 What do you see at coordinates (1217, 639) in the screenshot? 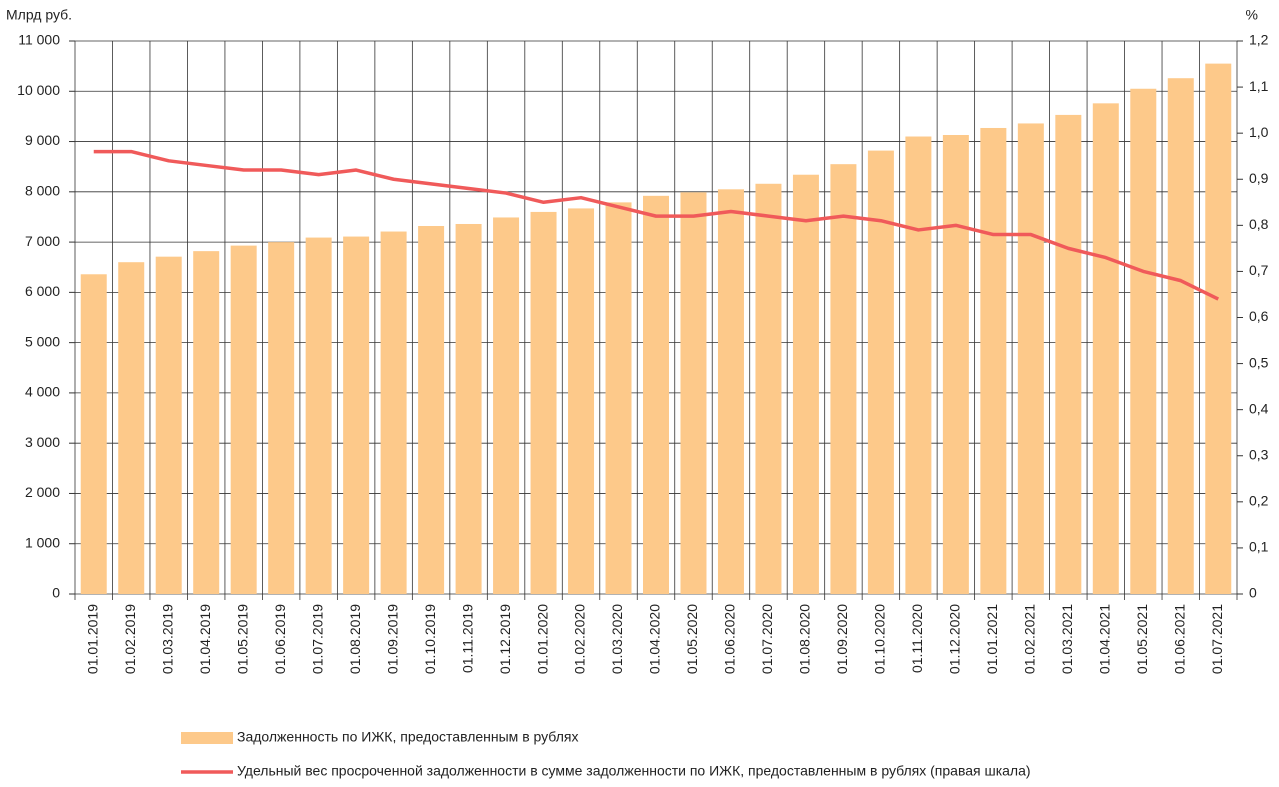
I see `x-tick-label: 01.07.2021` at bounding box center [1217, 639].